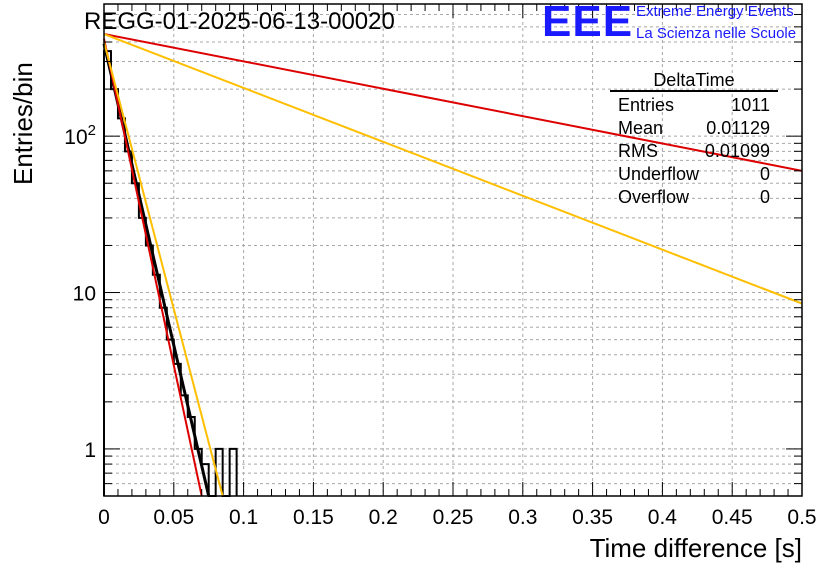 The width and height of the screenshot is (836, 572). Describe the element at coordinates (715, 11) in the screenshot. I see `logo-line-1: Extreme Energy Events` at that location.